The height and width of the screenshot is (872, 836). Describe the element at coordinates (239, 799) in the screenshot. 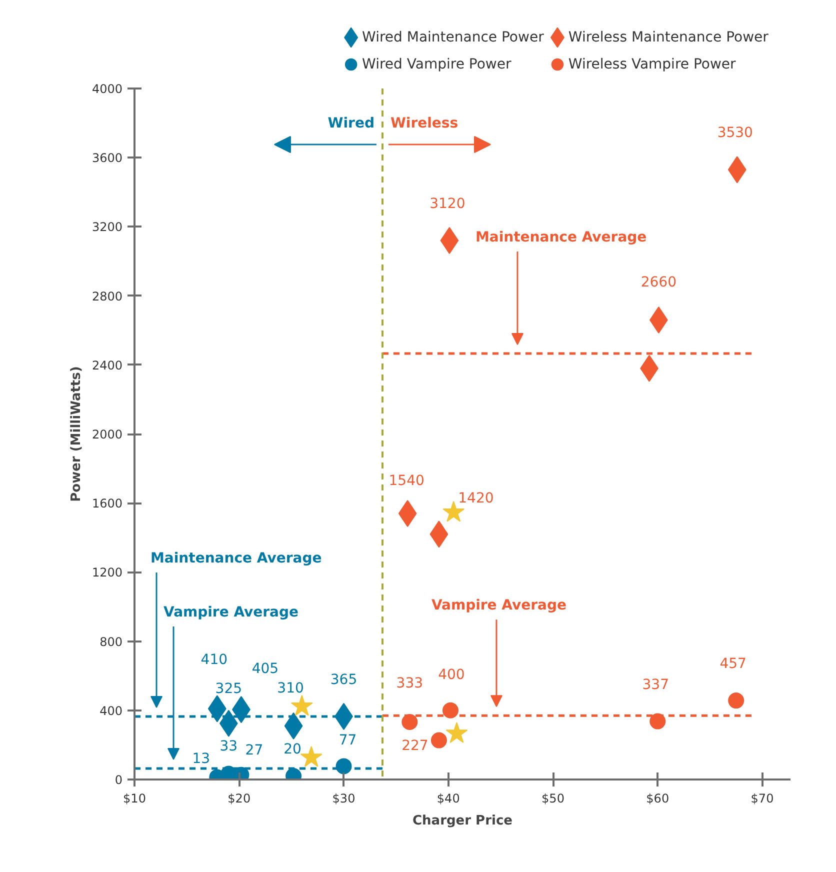

I see `x-tick-label: $20` at that location.